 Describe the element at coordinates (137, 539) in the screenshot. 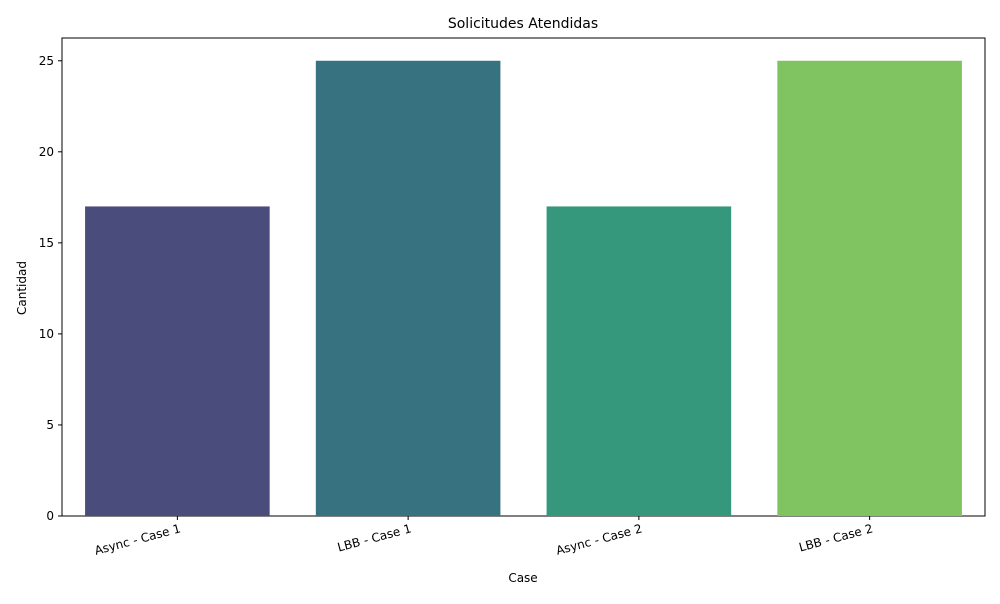

I see `x-tick-label: Async - Case 1` at that location.